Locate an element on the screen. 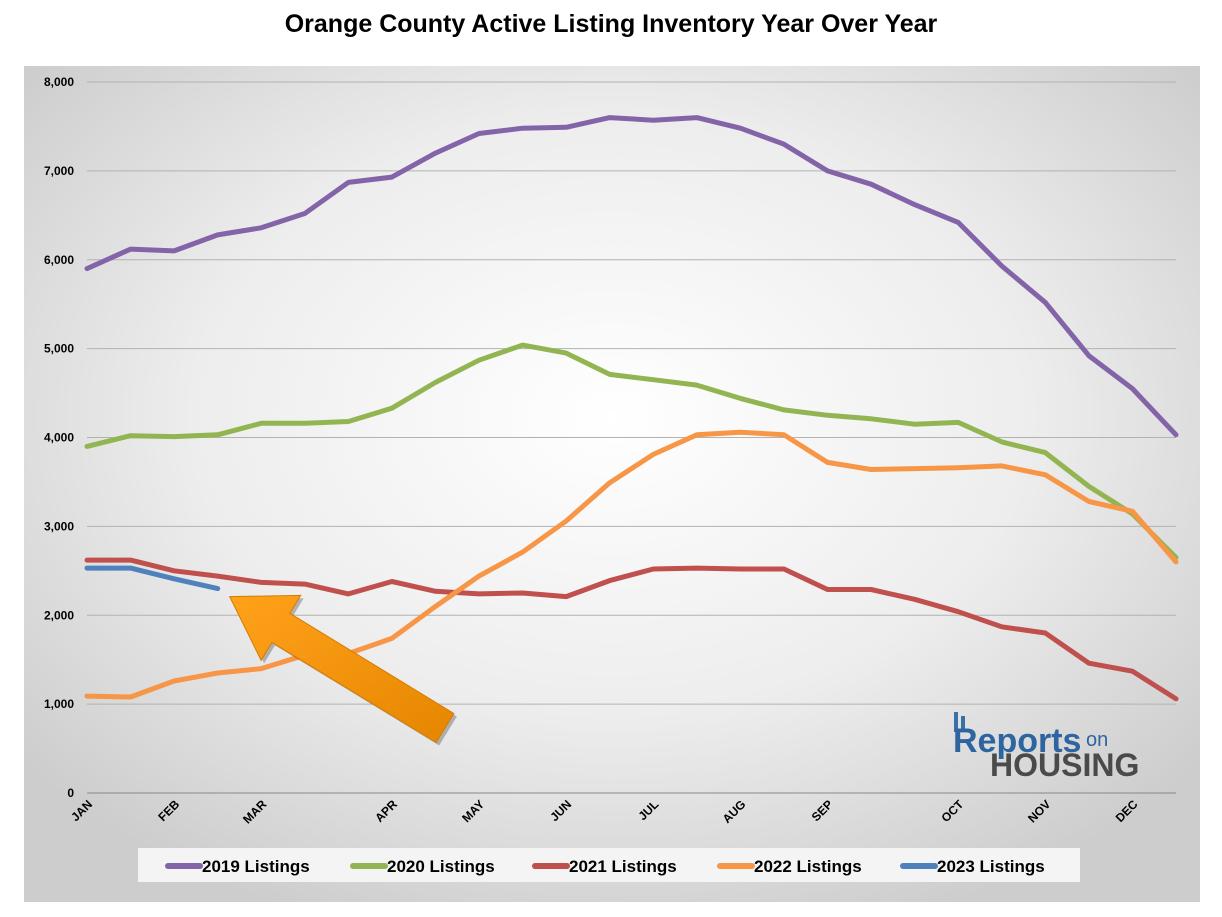 Image resolution: width=1222 pixels, height=917 pixels. legend-label: 2019 Listings is located at coordinates (256, 866).